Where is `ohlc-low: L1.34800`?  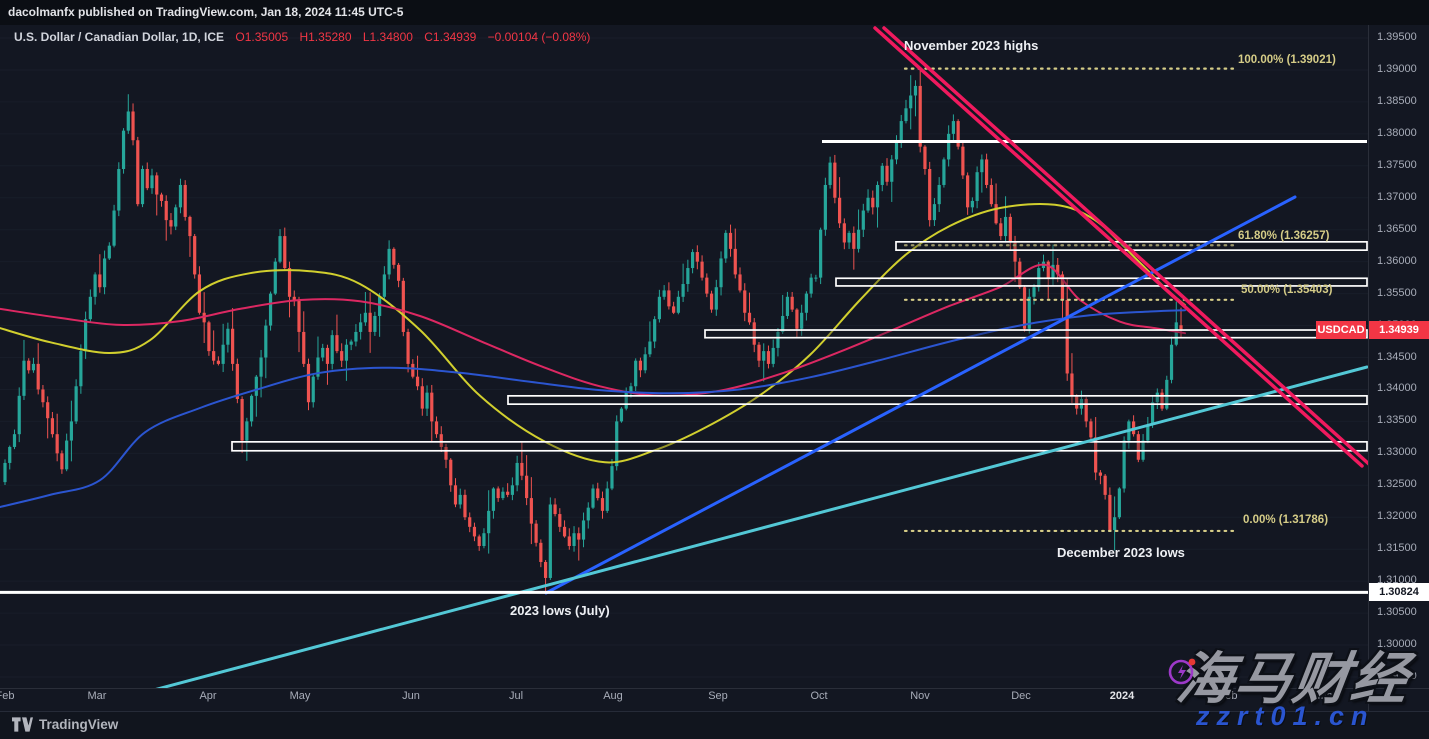
ohlc-low: L1.34800 is located at coordinates (387, 37).